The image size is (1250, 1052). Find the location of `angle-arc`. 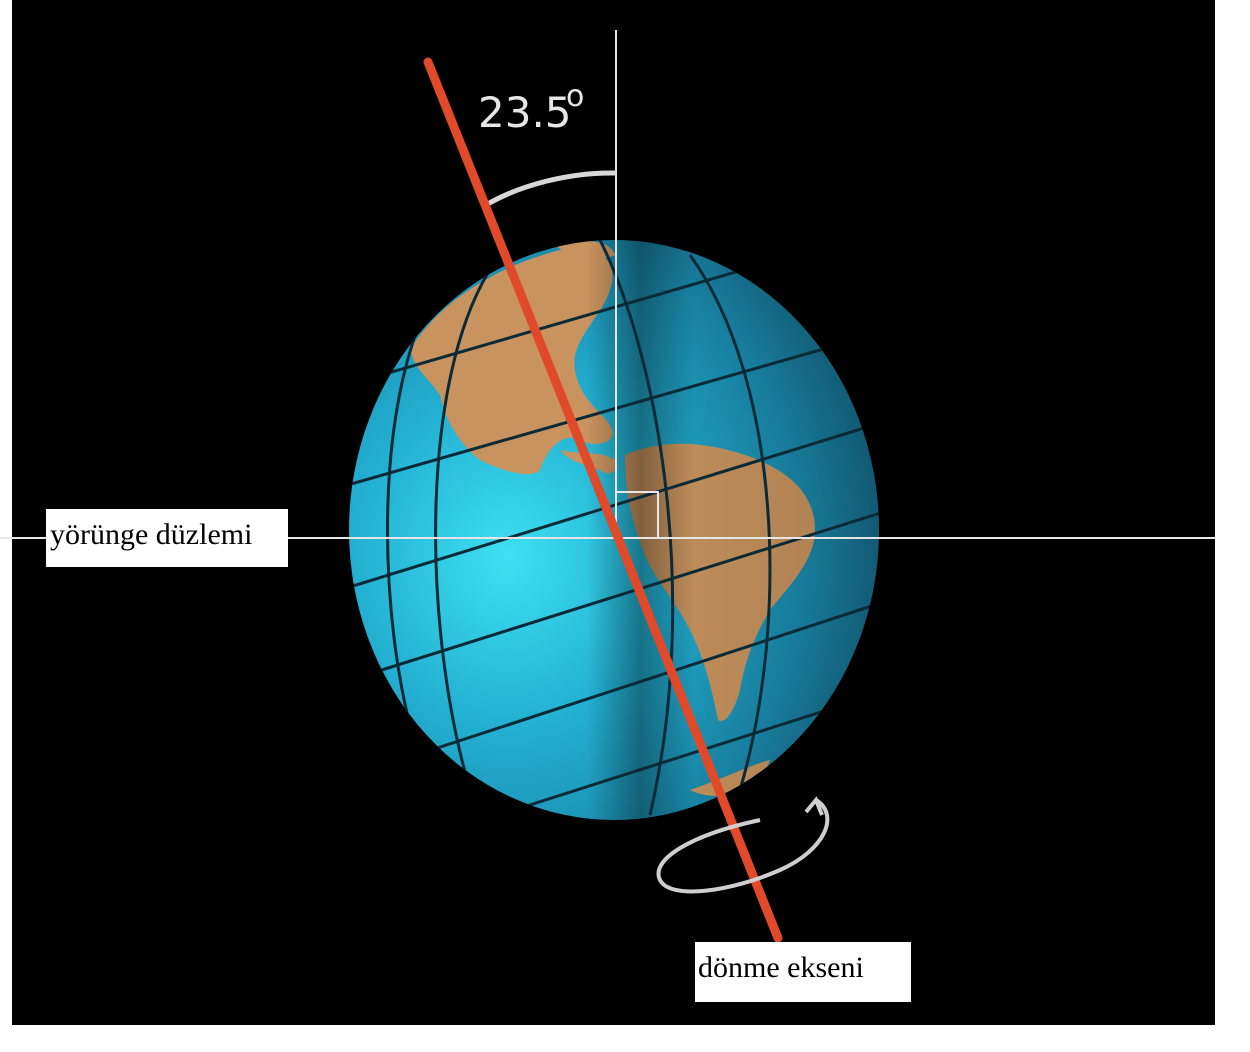

angle-arc is located at coordinates (550, 189).